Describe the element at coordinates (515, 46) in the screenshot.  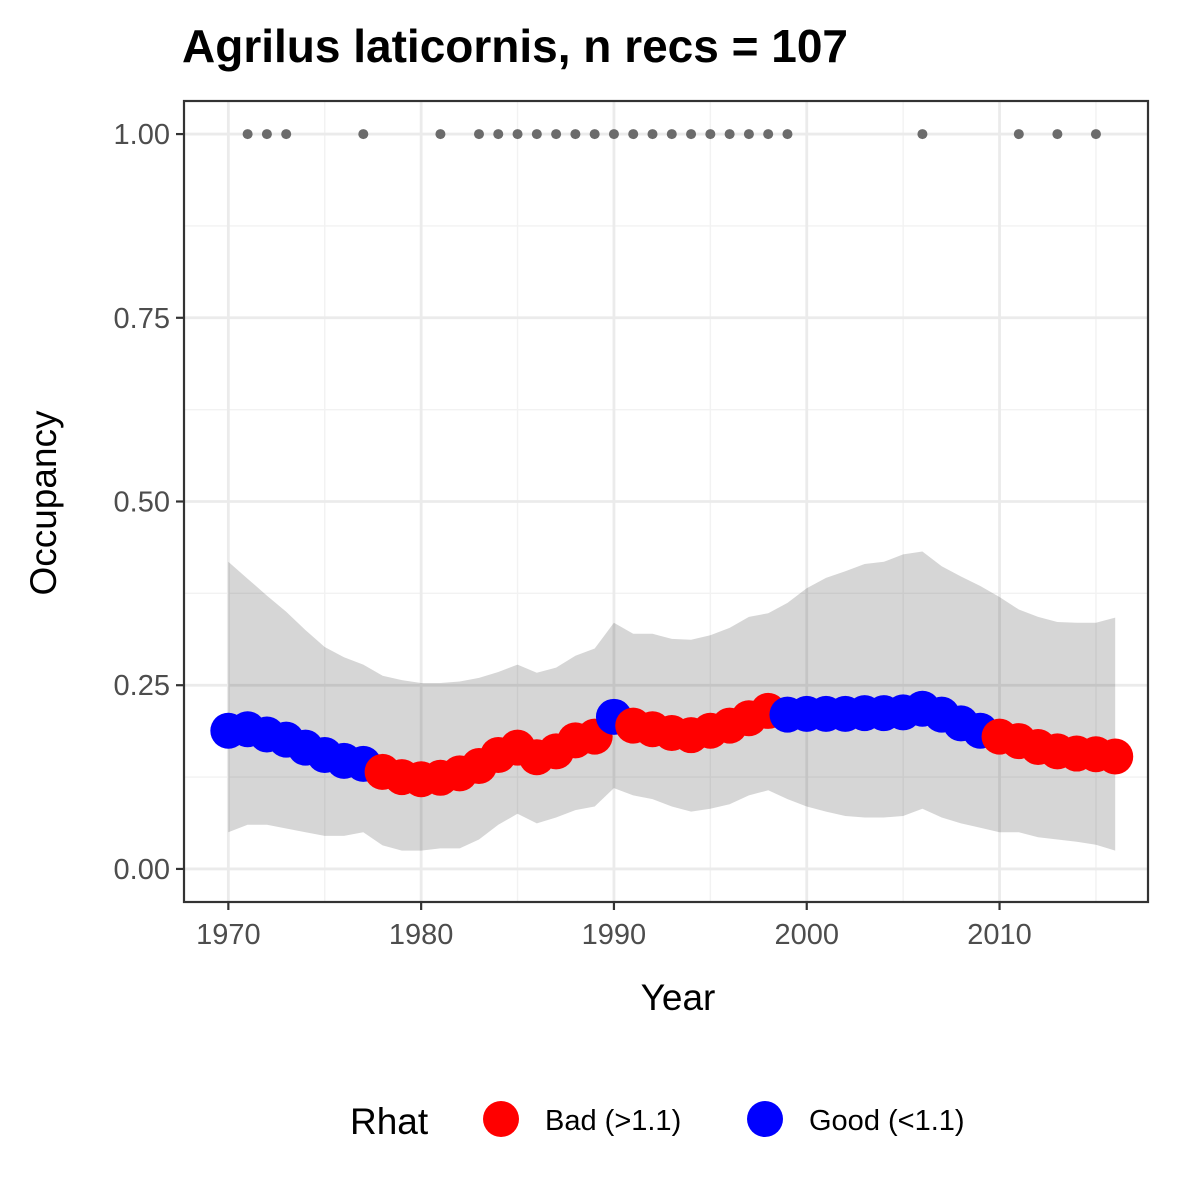
I see `chart-title: Agrilus laticornis, n recs = 107` at that location.